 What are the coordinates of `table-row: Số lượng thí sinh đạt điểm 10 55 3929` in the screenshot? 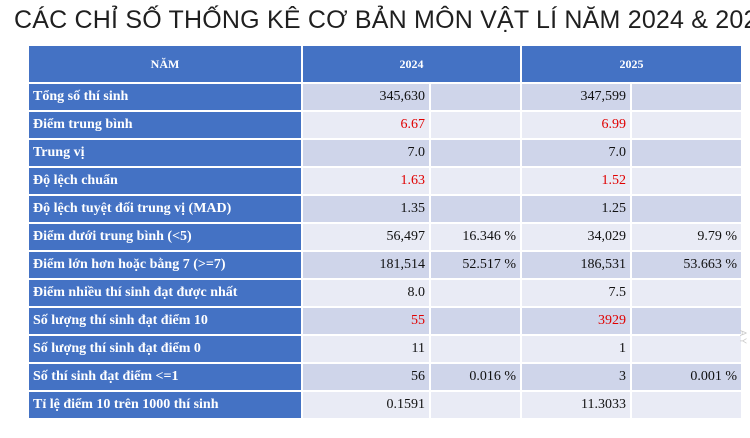 It's located at (385, 321).